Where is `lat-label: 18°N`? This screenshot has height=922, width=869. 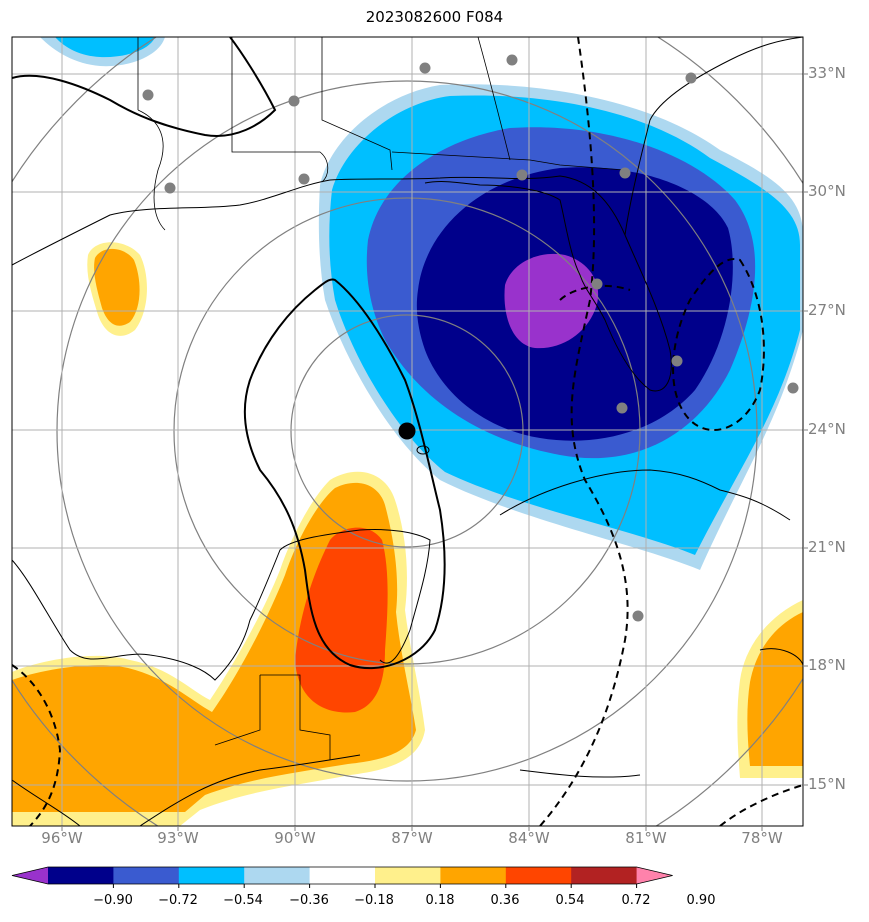
lat-label: 18°N is located at coordinates (827, 665).